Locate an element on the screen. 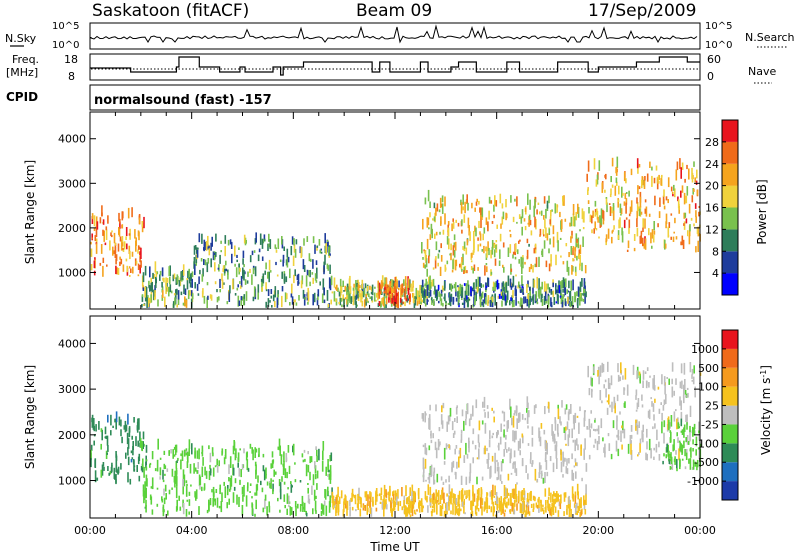  velocity-colorbar-segment is located at coordinates (730, 396).